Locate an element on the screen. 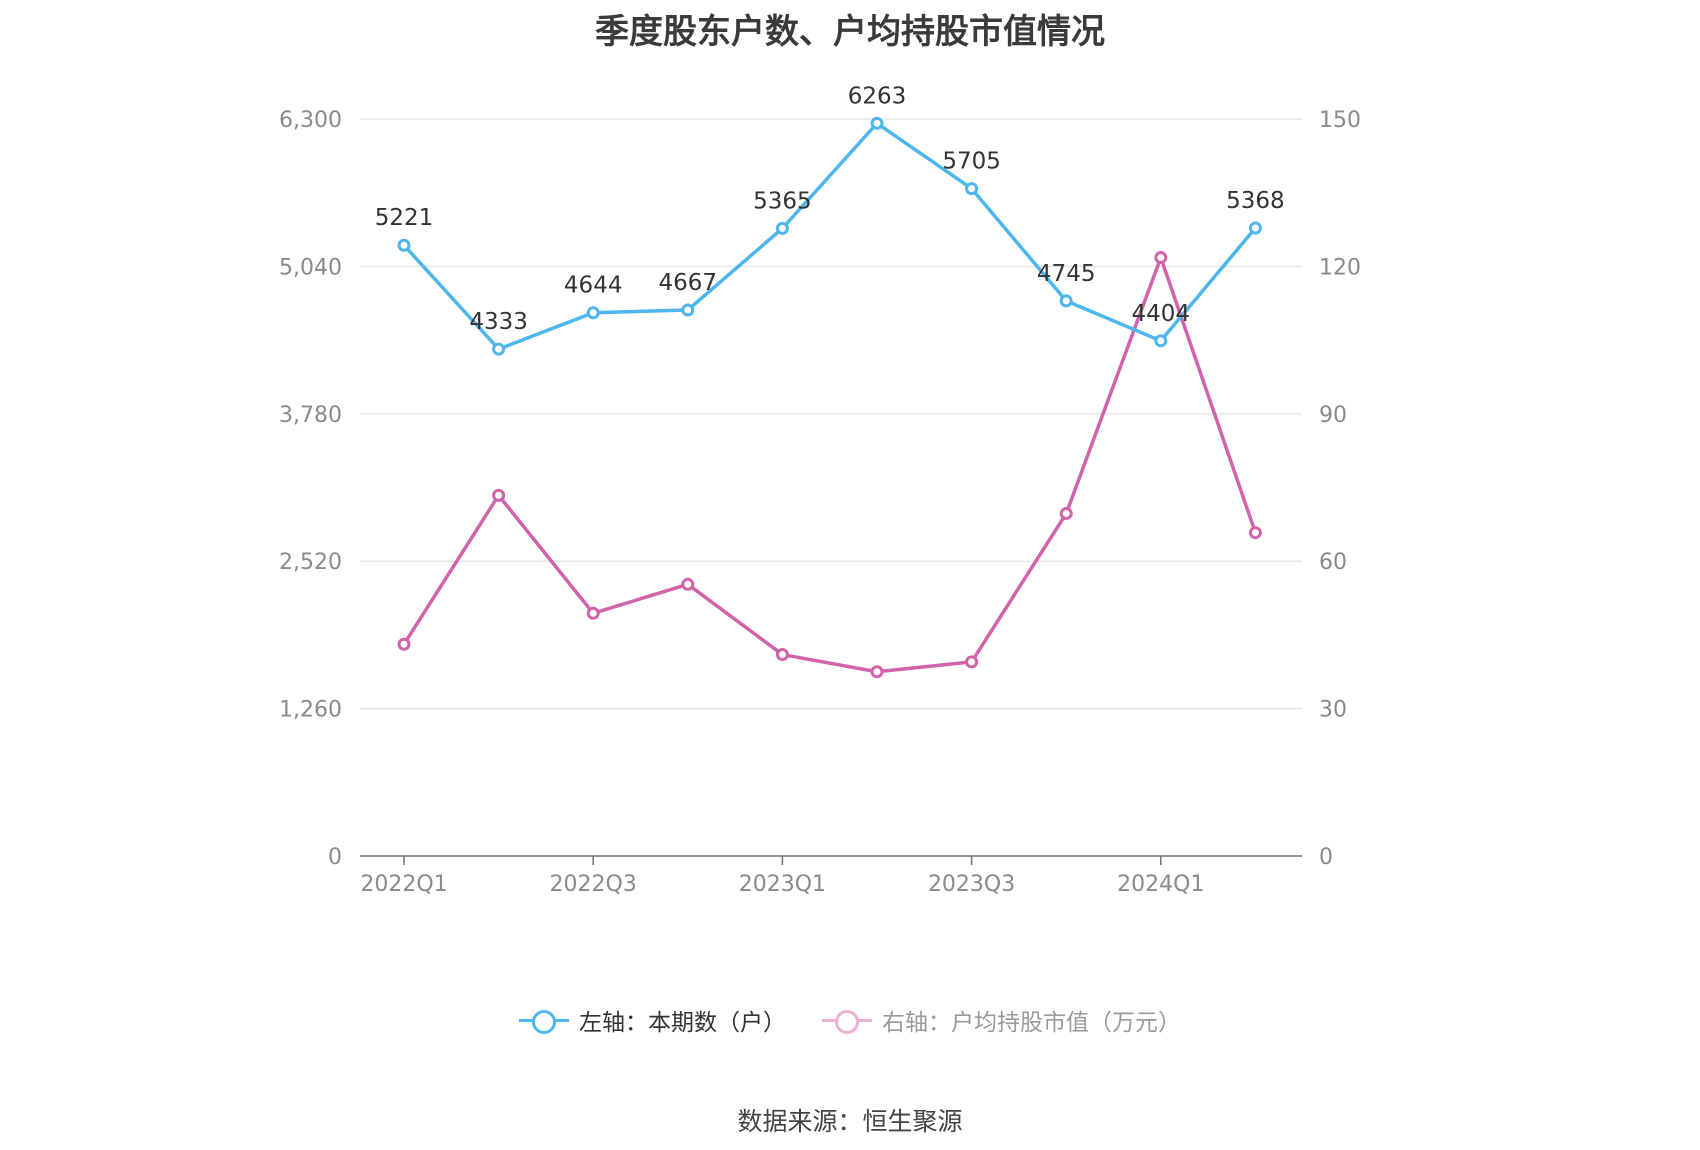 Image resolution: width=1700 pixels, height=1150 pixels. data-label: 5705 is located at coordinates (971, 162).